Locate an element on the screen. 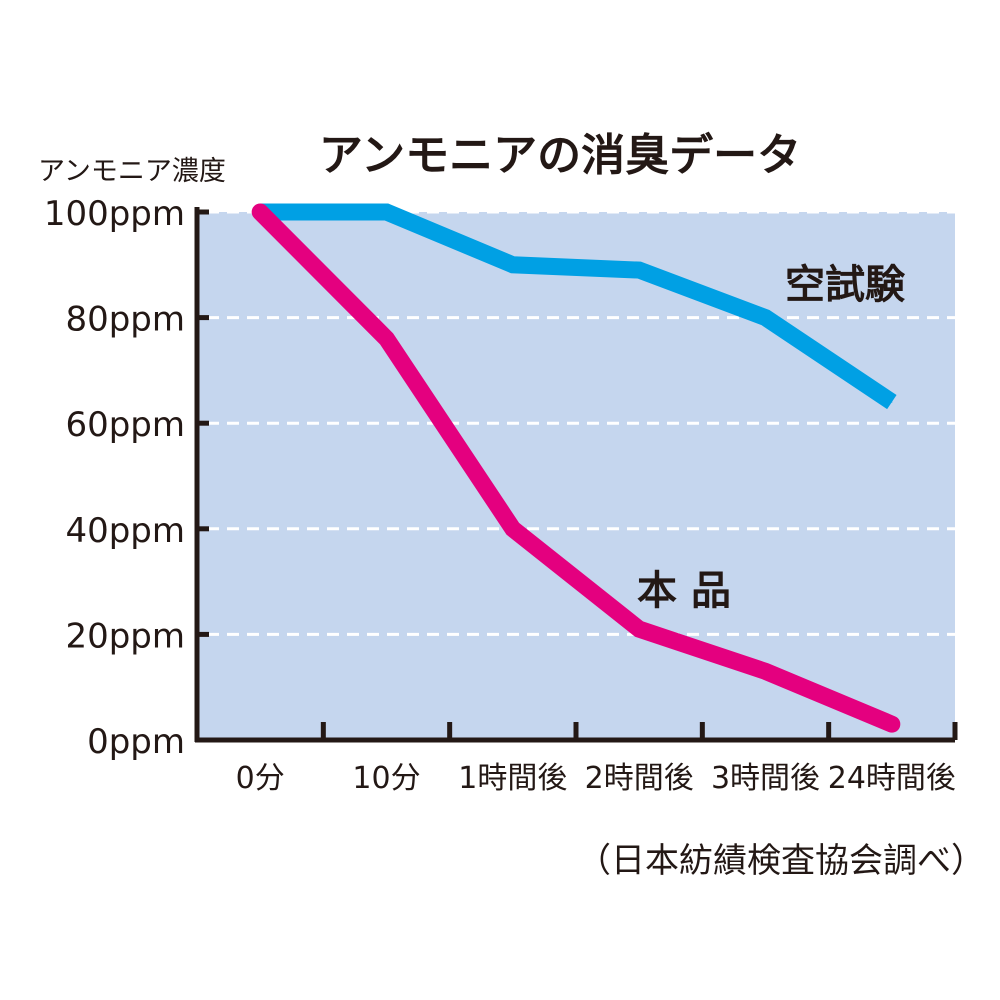 The height and width of the screenshot is (1000, 1000). y-tick-label: 20ppm is located at coordinates (125, 636).